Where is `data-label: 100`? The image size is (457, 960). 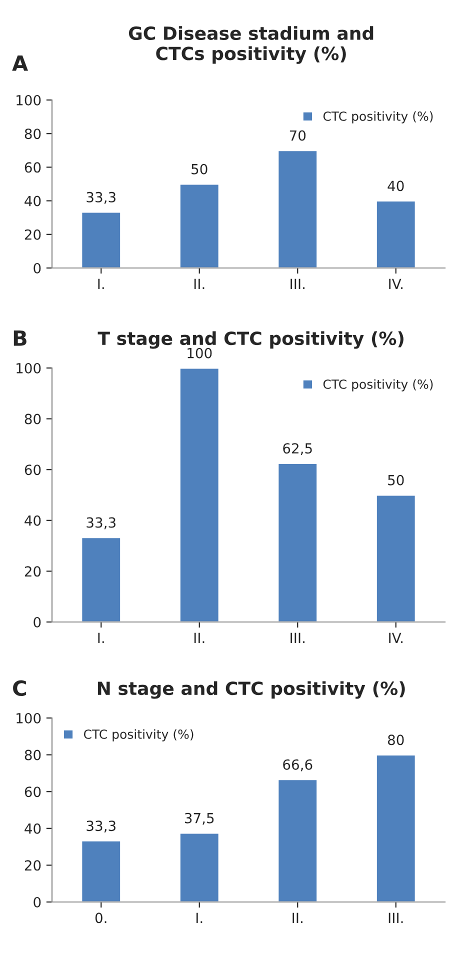
data-label: 100 is located at coordinates (200, 353).